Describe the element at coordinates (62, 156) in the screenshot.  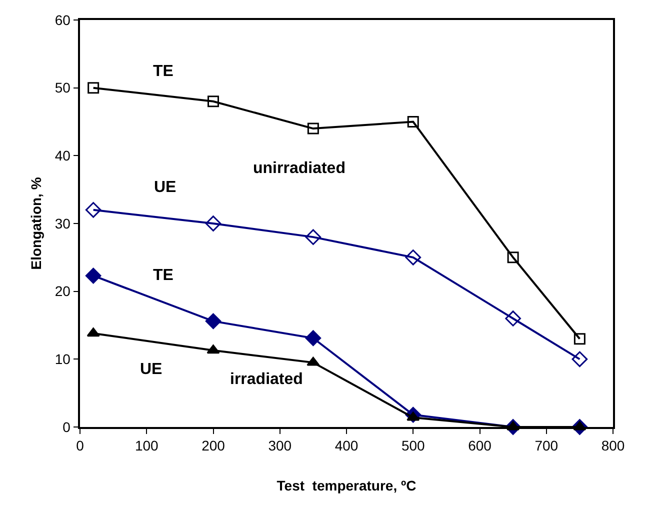
I see `y-tick-label: 40` at that location.